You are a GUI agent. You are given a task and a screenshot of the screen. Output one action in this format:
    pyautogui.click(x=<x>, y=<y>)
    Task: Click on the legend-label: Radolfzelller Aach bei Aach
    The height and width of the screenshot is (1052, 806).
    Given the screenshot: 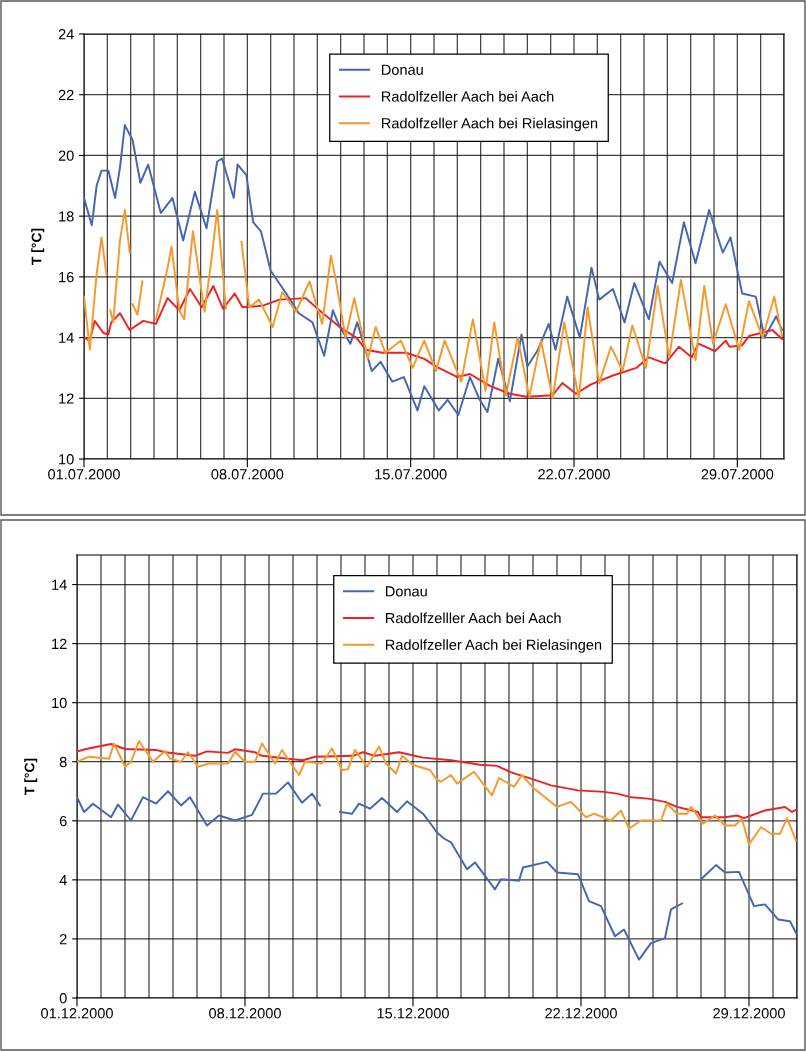 What is the action you would take?
    pyautogui.click(x=473, y=618)
    